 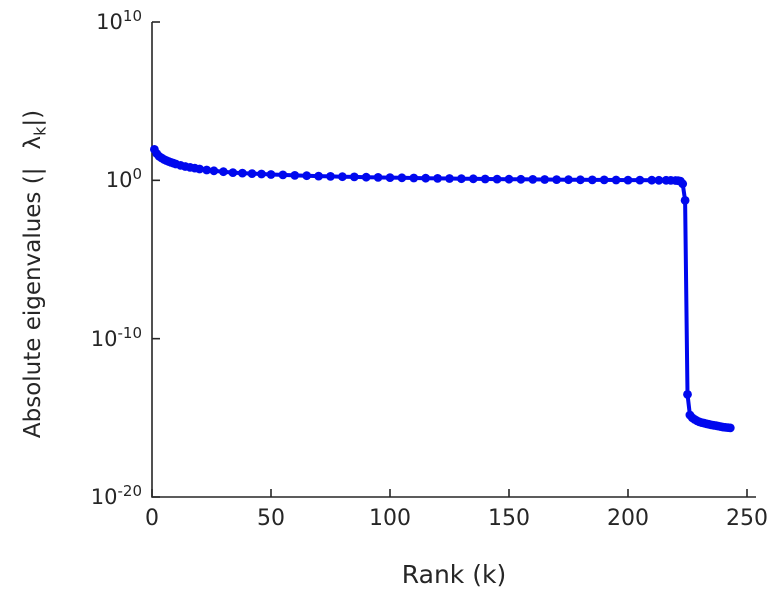 What do you see at coordinates (123, 179) in the screenshot?
I see `y-tick-label: 100` at bounding box center [123, 179].